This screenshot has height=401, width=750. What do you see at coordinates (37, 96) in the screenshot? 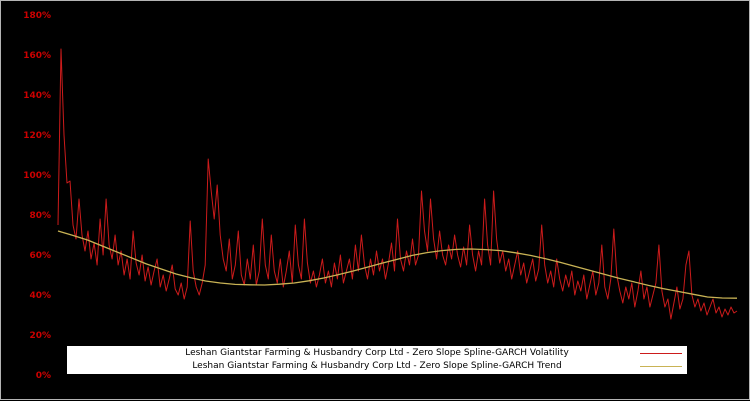
I see `y-tick-label: 140%` at bounding box center [37, 96].